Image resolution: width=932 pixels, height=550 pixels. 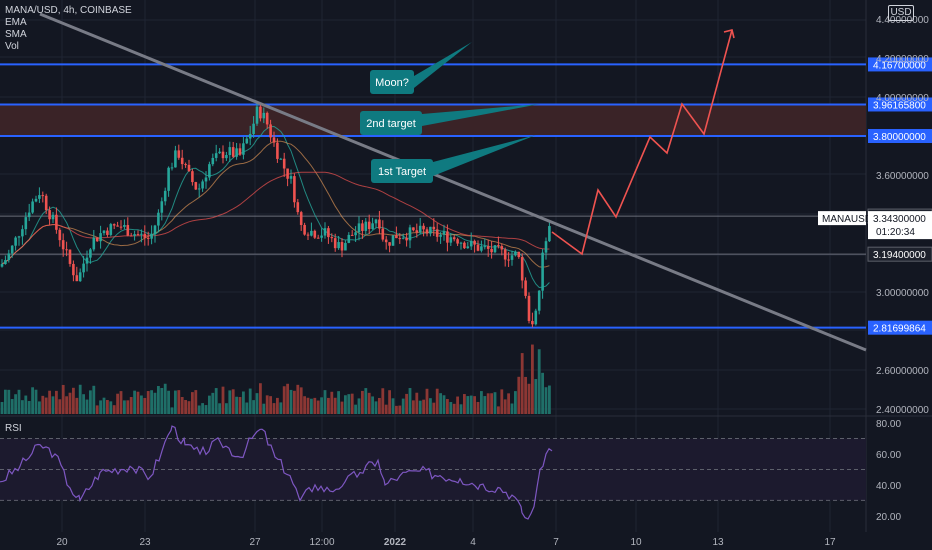 I want to click on symbol-title: MANA/USD, 4h, COINBASE, so click(x=68, y=10).